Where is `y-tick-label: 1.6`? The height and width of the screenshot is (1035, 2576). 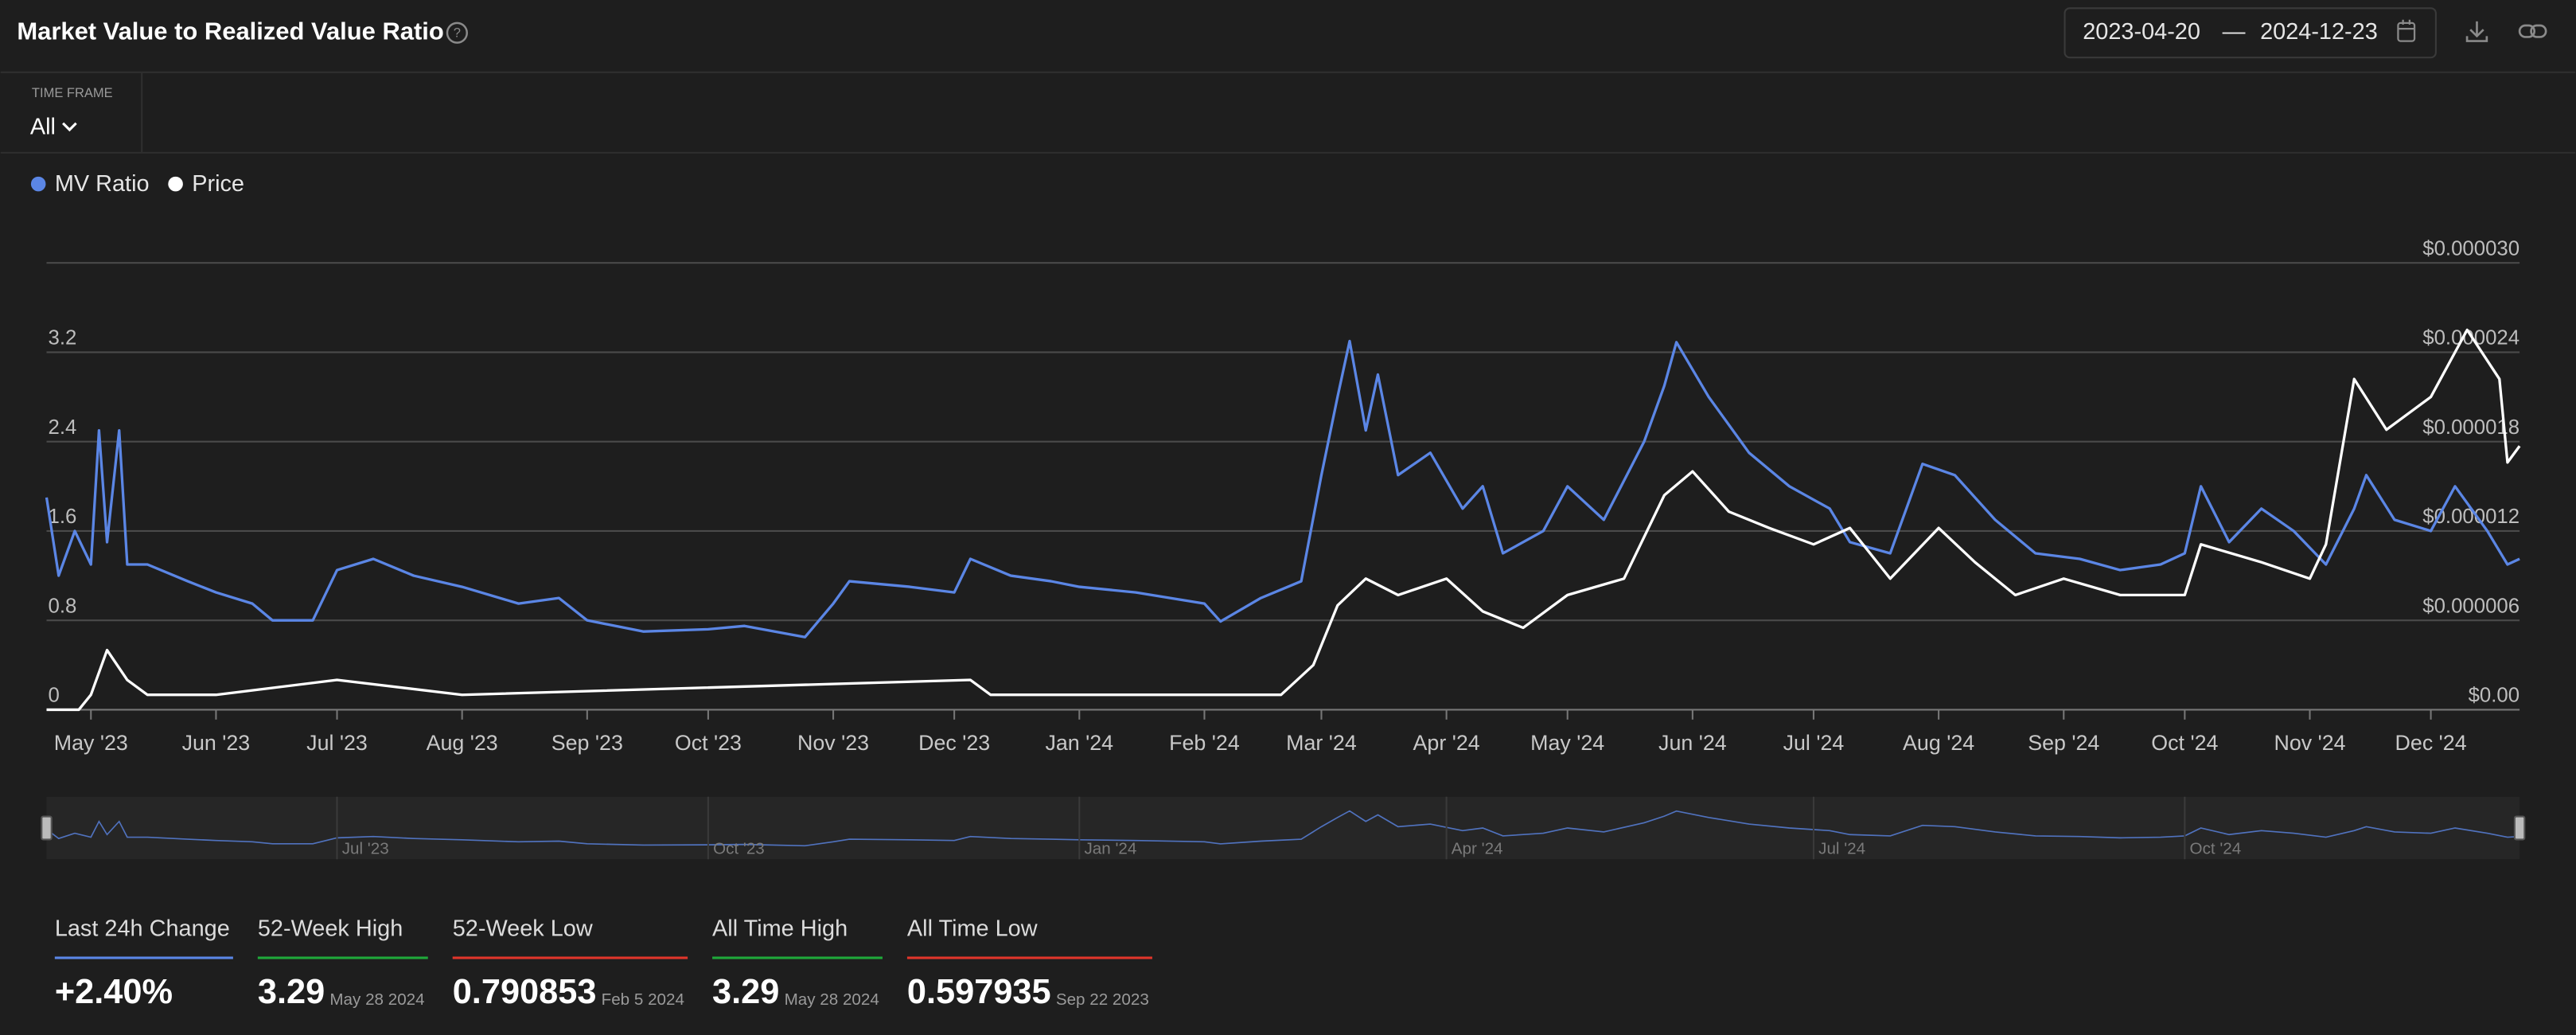 y-tick-label: 1.6 is located at coordinates (63, 517).